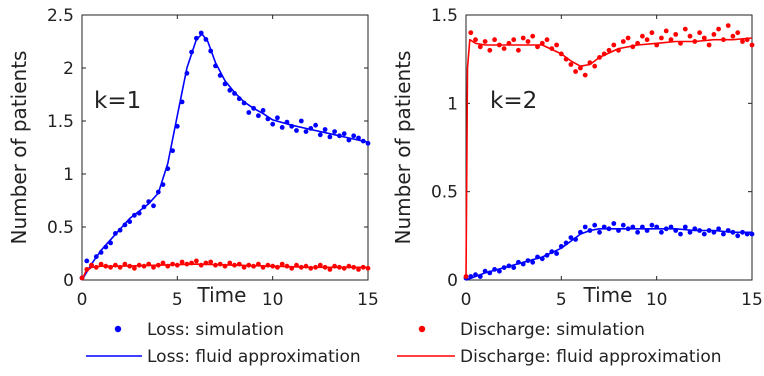  Describe the element at coordinates (117, 101) in the screenshot. I see `panel-1-k-annotation: k=1` at that location.